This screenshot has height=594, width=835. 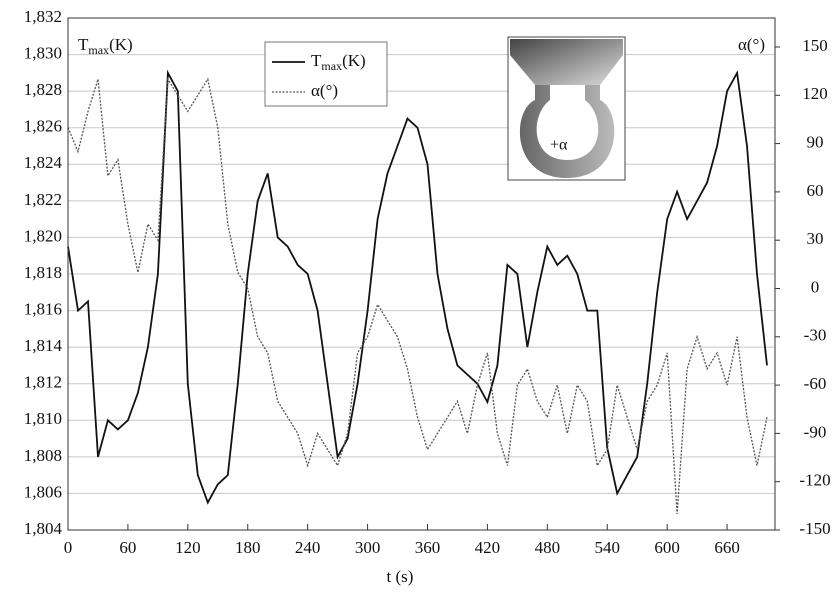 I want to click on legend-label: α(°), so click(x=324, y=90).